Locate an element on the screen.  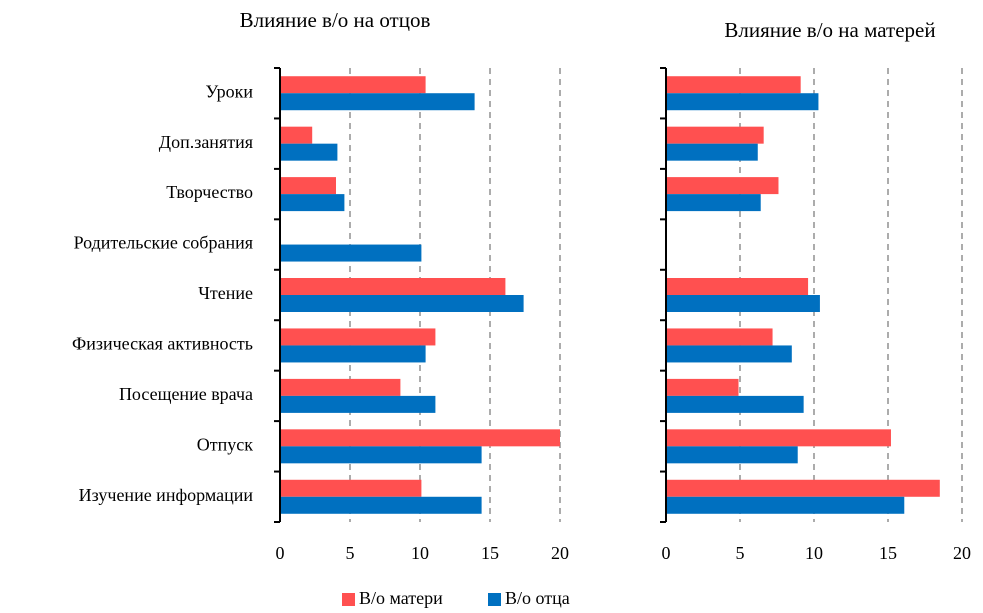
y-tick-label: Изучение информации is located at coordinates (166, 495).